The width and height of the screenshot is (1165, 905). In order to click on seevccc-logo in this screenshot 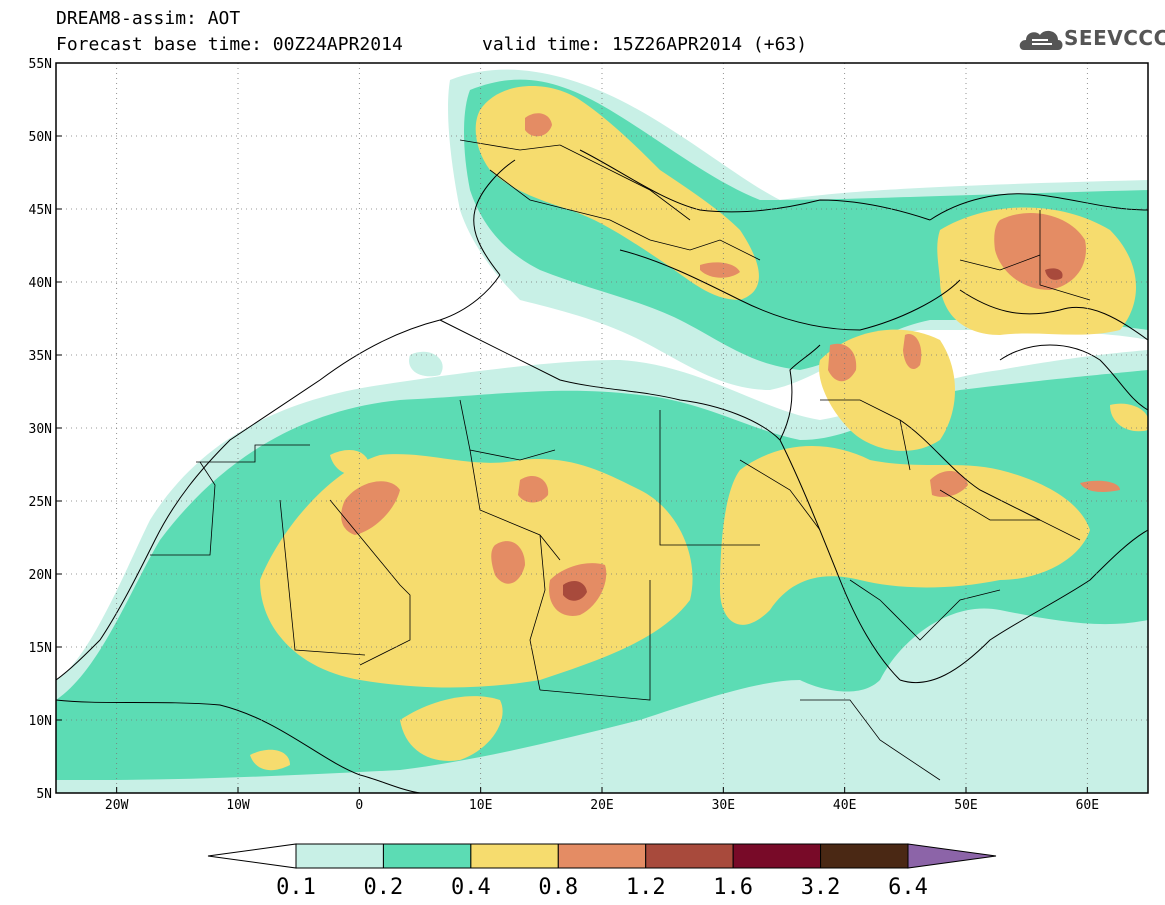, I will do `click(1041, 40)`.